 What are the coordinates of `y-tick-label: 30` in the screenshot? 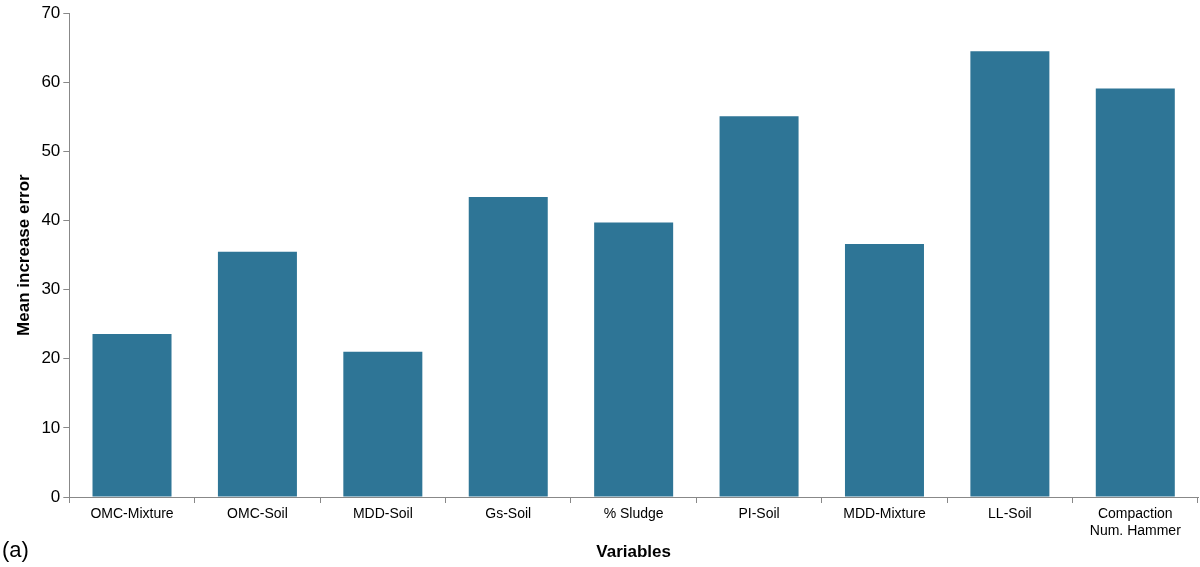 It's located at (51, 289).